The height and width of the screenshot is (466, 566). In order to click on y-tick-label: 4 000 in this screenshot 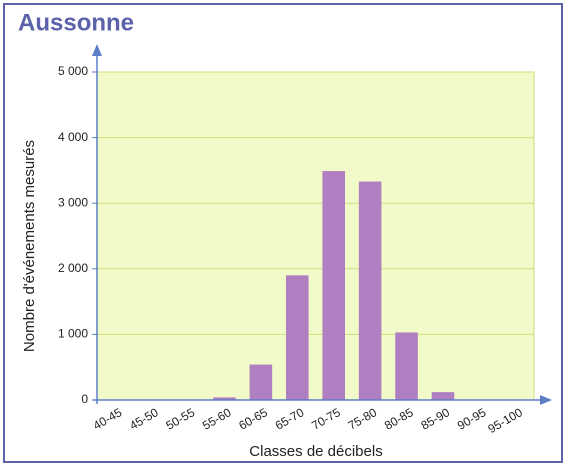, I will do `click(73, 137)`.